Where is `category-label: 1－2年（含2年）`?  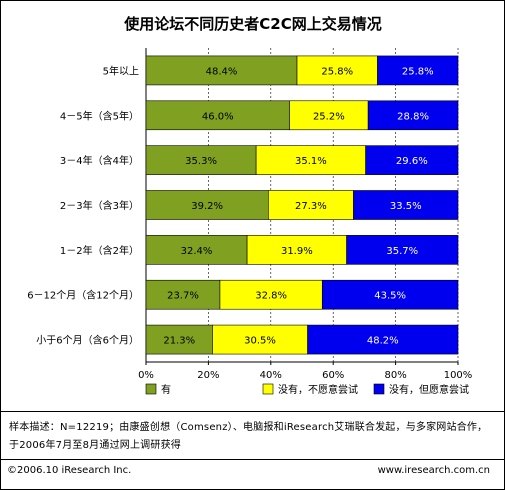 category-label: 1－2年（含2年） is located at coordinates (99, 250).